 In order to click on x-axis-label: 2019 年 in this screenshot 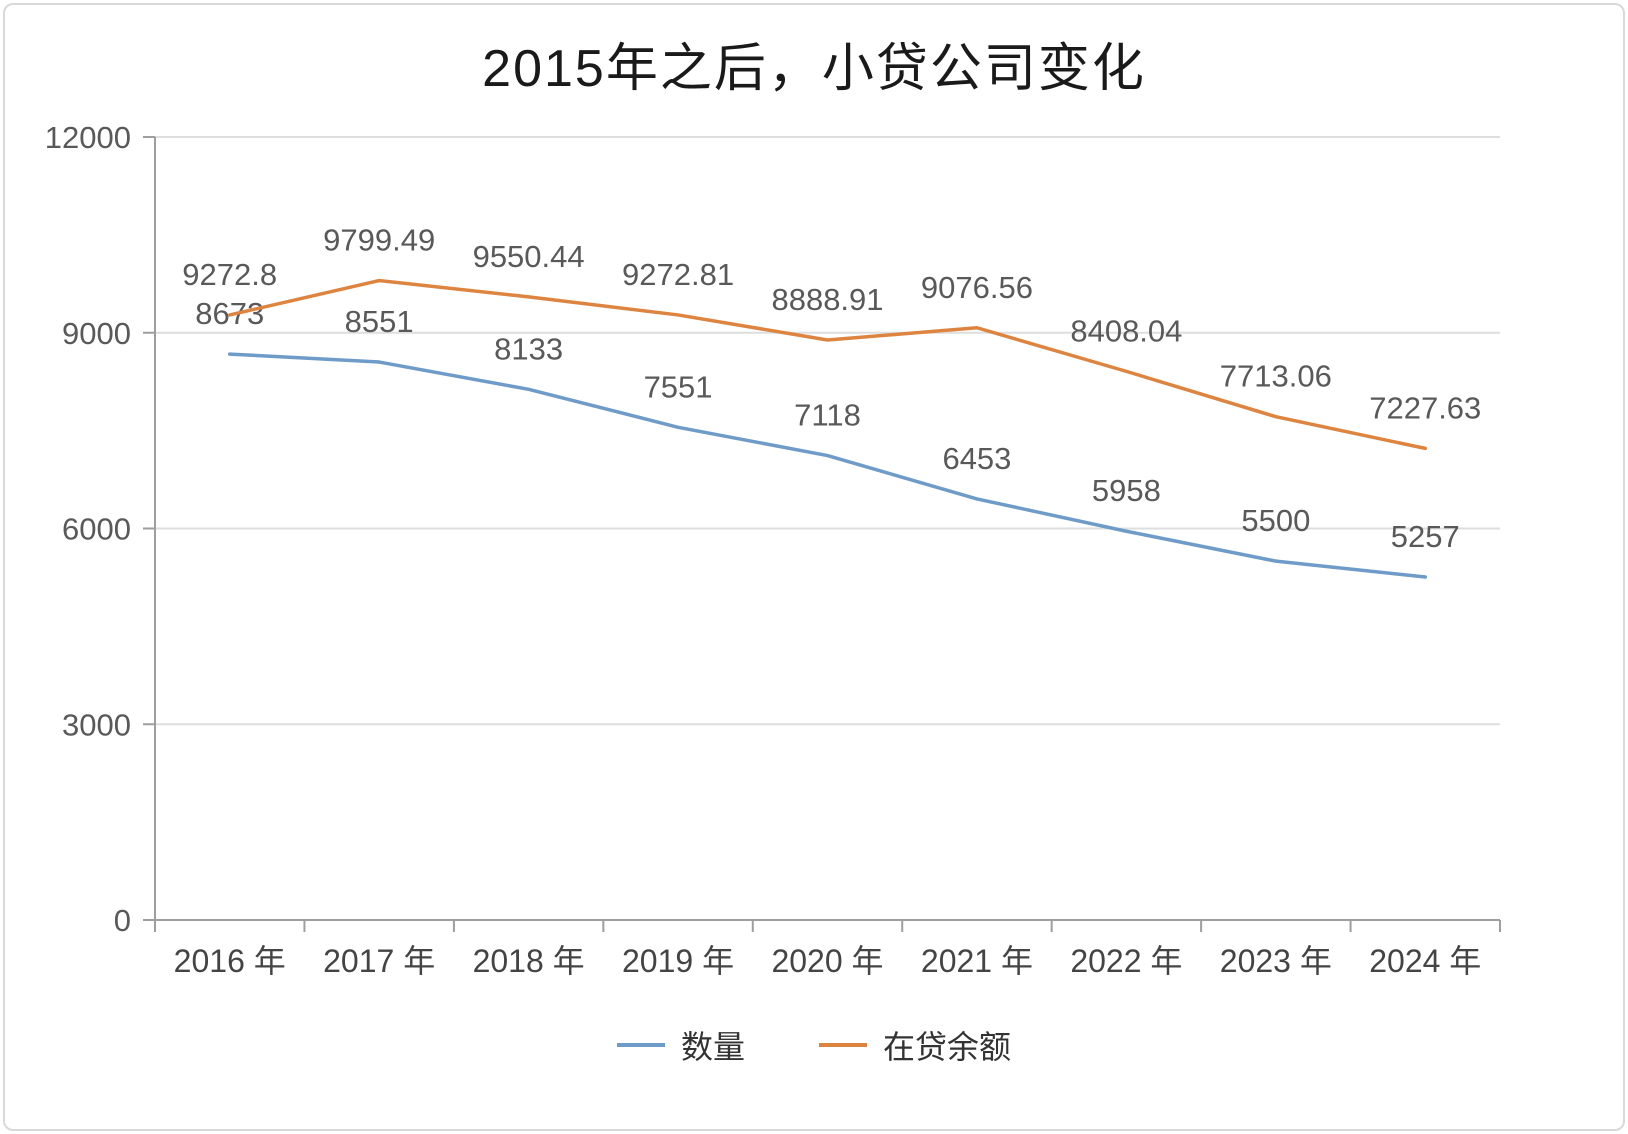, I will do `click(678, 961)`.